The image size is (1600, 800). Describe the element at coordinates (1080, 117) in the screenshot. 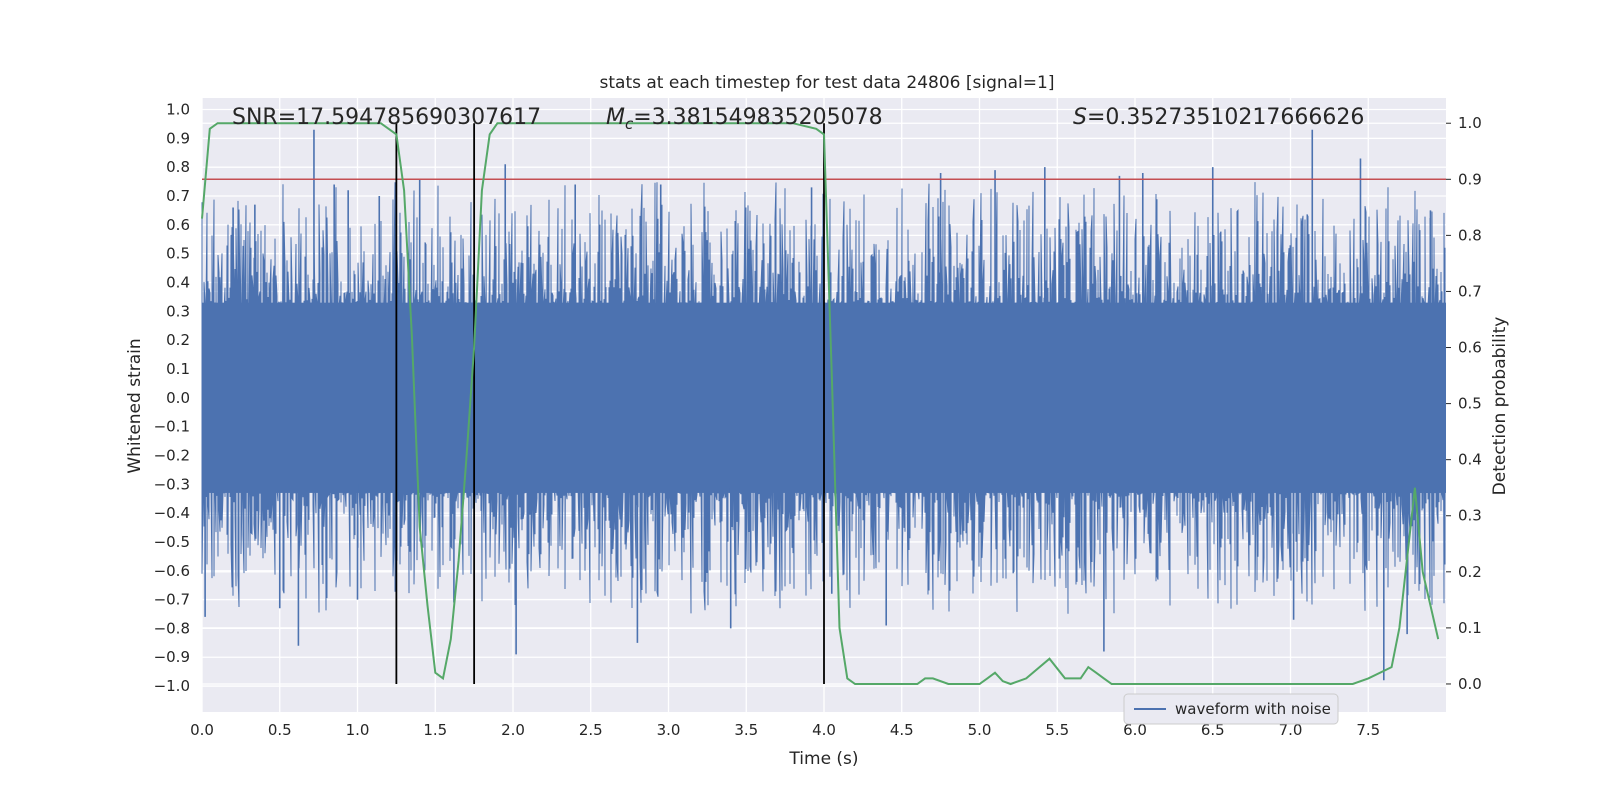

I see `s-symbol: S` at that location.